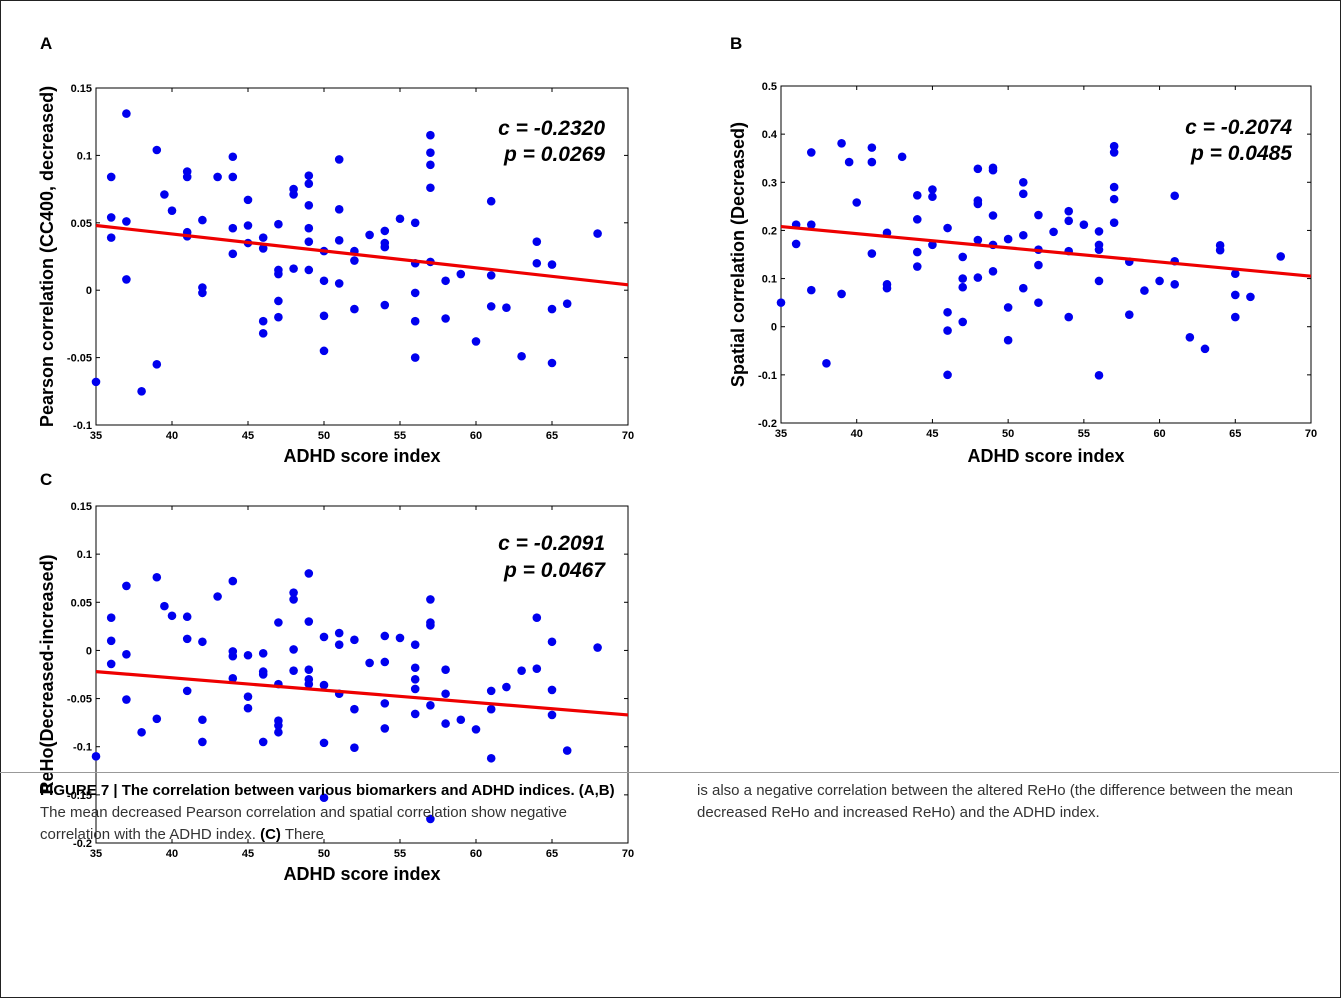  What do you see at coordinates (1159, 434) in the screenshot?
I see `x-tick-label: 60` at bounding box center [1159, 434].